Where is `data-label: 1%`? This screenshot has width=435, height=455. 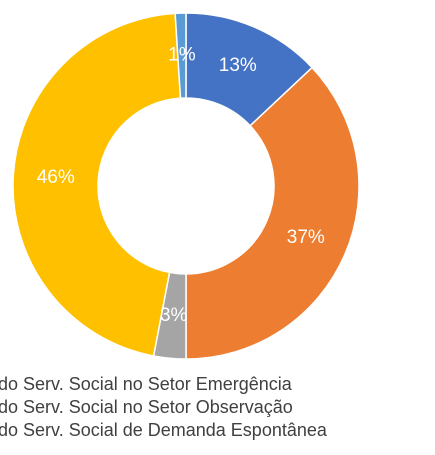
data-label: 1% is located at coordinates (182, 55).